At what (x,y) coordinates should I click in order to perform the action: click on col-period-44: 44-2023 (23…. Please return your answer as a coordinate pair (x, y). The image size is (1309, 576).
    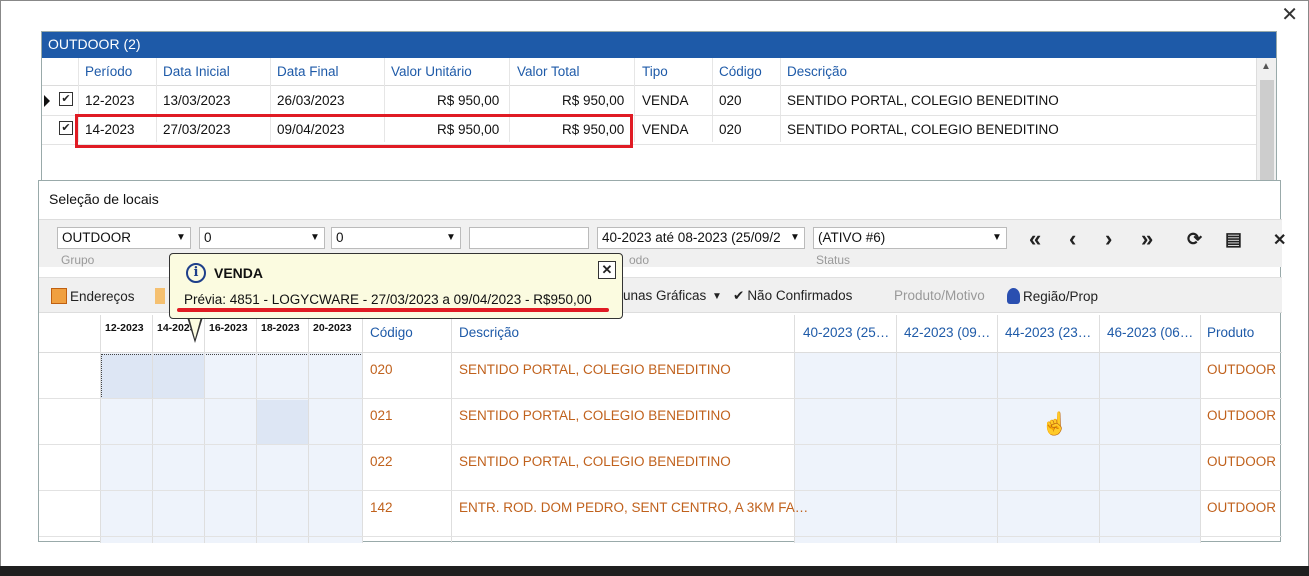
    Looking at the image, I should click on (1048, 332).